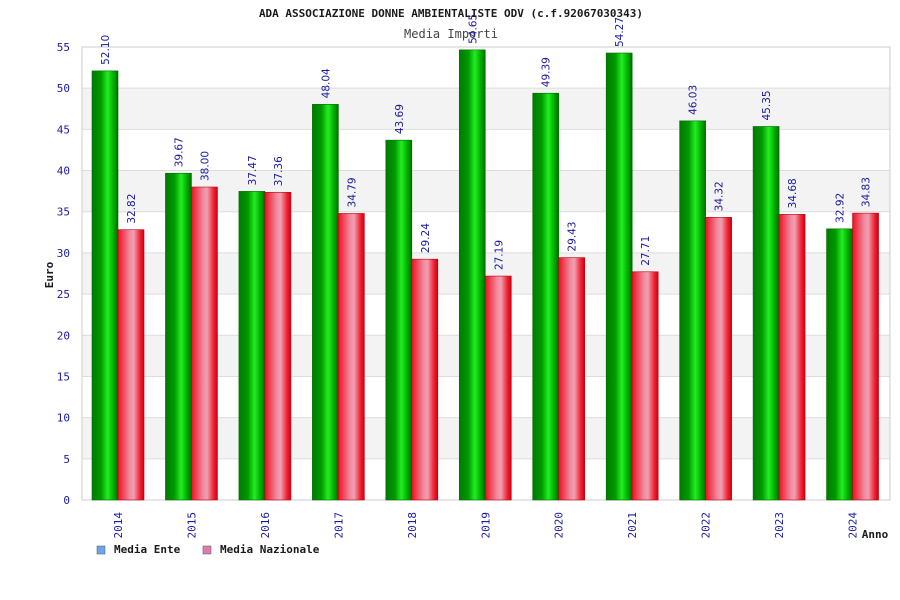 Image resolution: width=900 pixels, height=600 pixels. What do you see at coordinates (645, 386) in the screenshot?
I see `bar-media-nazionale-2021` at bounding box center [645, 386].